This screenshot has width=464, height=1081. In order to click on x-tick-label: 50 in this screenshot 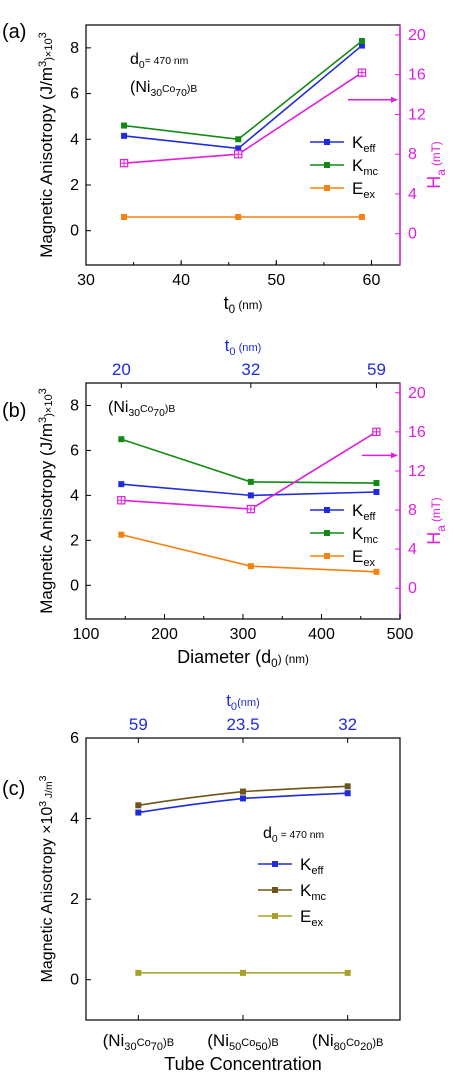, I will do `click(276, 280)`.